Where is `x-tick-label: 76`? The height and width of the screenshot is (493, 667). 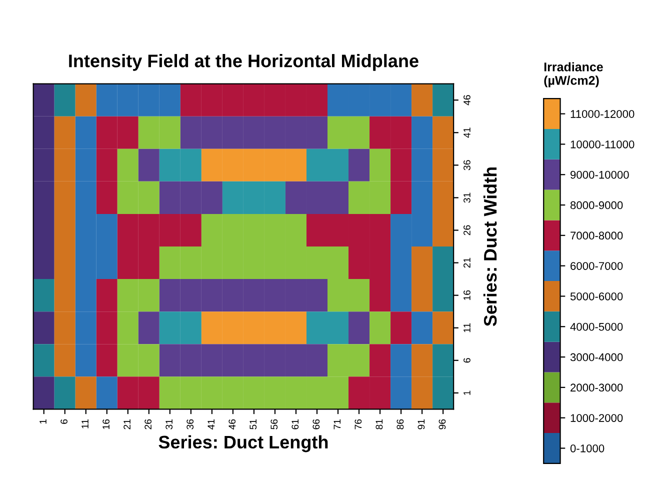
x-tick-label: 76 is located at coordinates (358, 424).